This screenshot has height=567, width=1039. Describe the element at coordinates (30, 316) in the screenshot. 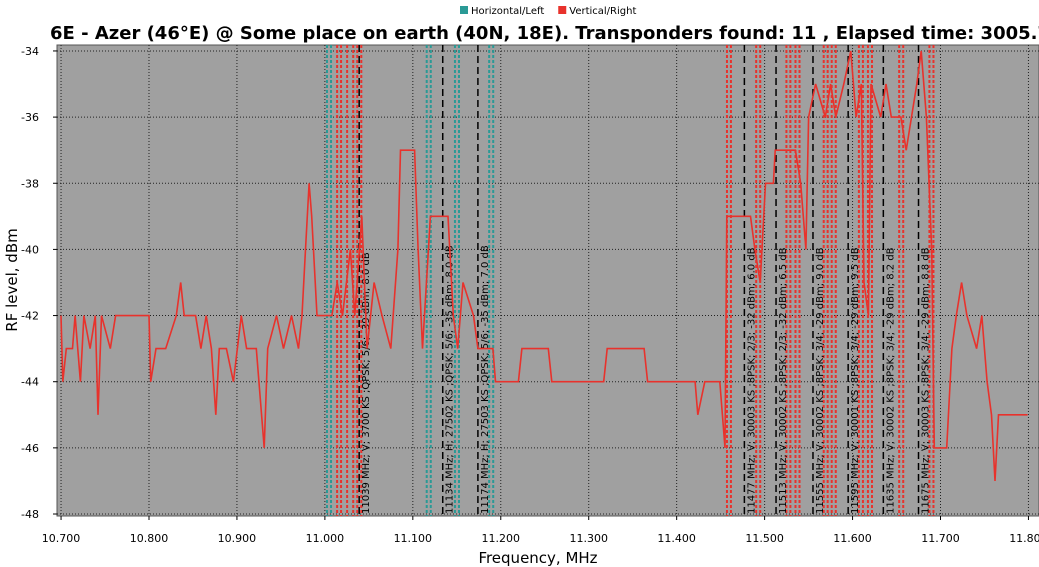

I see `y-tick-label: -42` at that location.